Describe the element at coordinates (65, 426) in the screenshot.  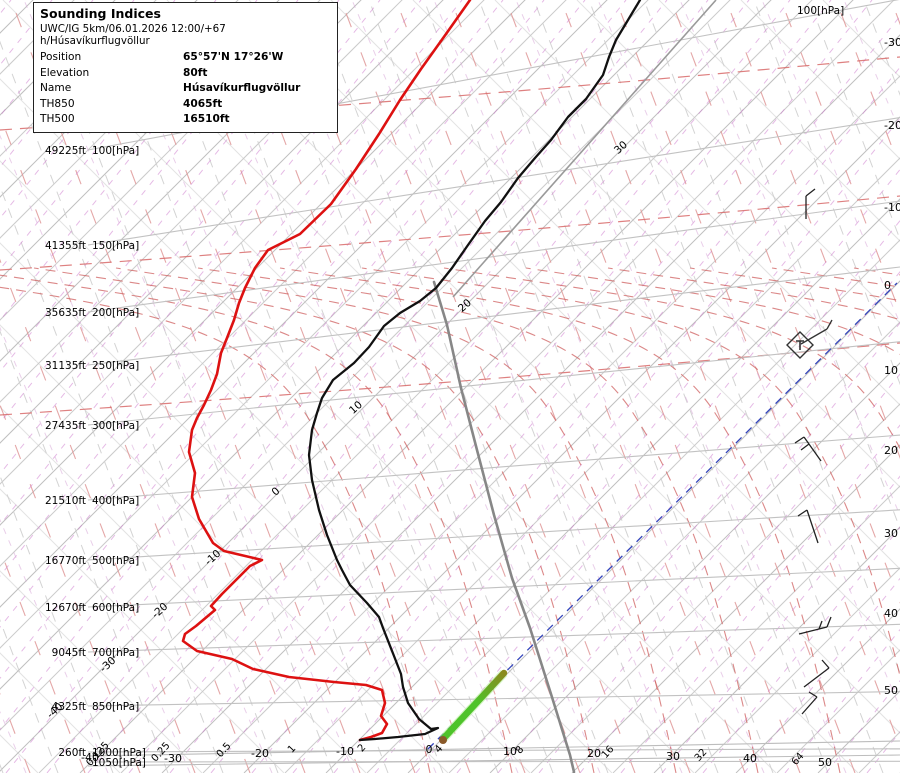
I see `altitude-label: 27435ft` at that location.